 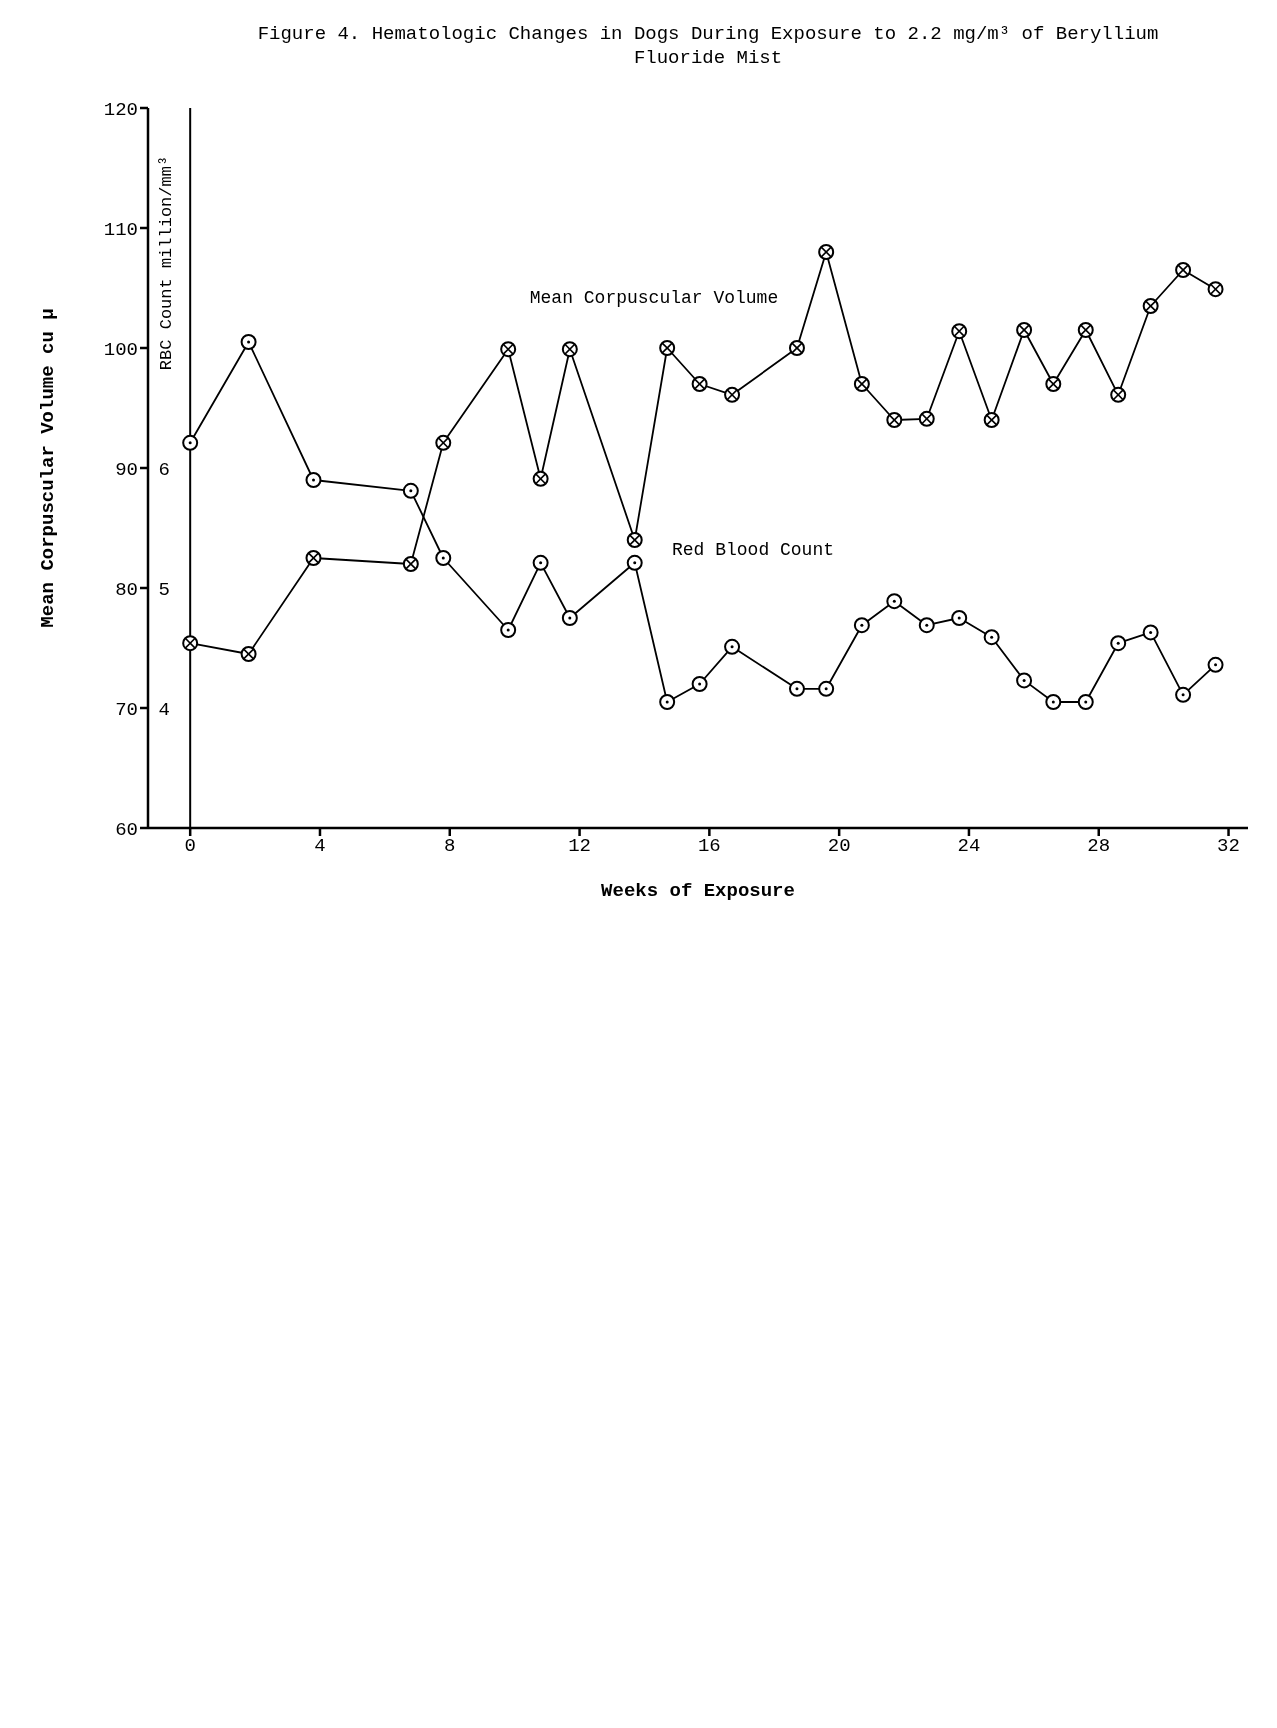 What do you see at coordinates (654, 298) in the screenshot?
I see `series-label: Mean Corpuscular Volume` at bounding box center [654, 298].